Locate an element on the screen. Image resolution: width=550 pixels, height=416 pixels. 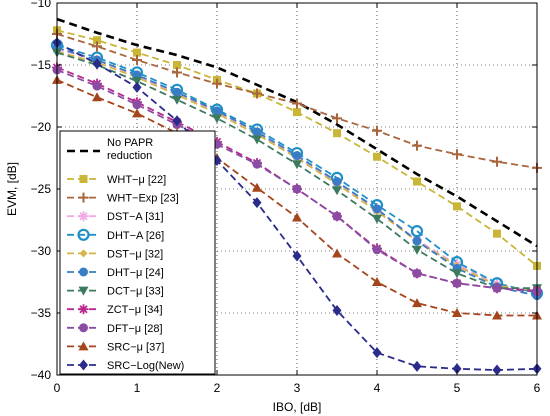
x-tick-label-1: 1 is located at coordinates (137, 388).